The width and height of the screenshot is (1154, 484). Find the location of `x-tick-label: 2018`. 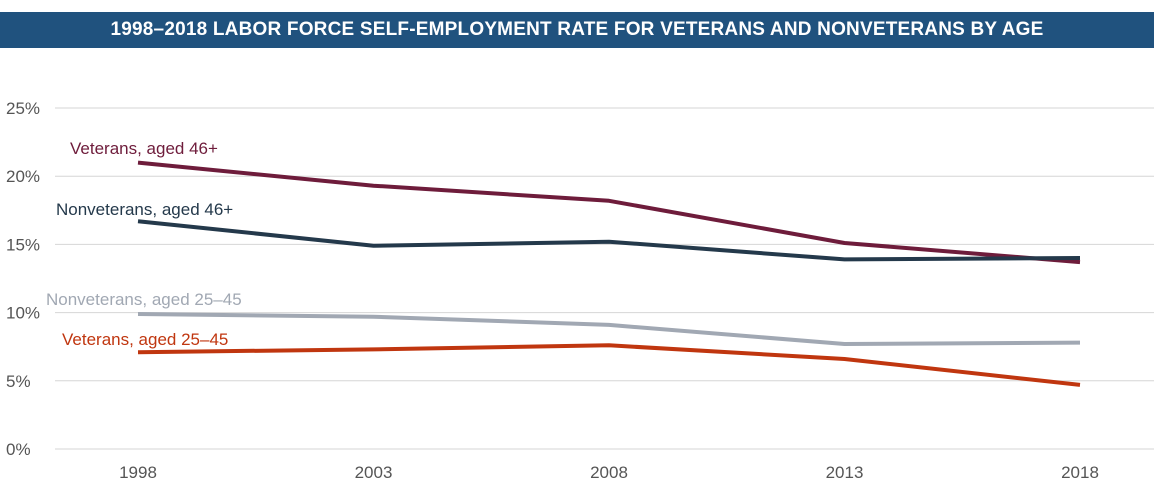

x-tick-label: 2018 is located at coordinates (1080, 472).